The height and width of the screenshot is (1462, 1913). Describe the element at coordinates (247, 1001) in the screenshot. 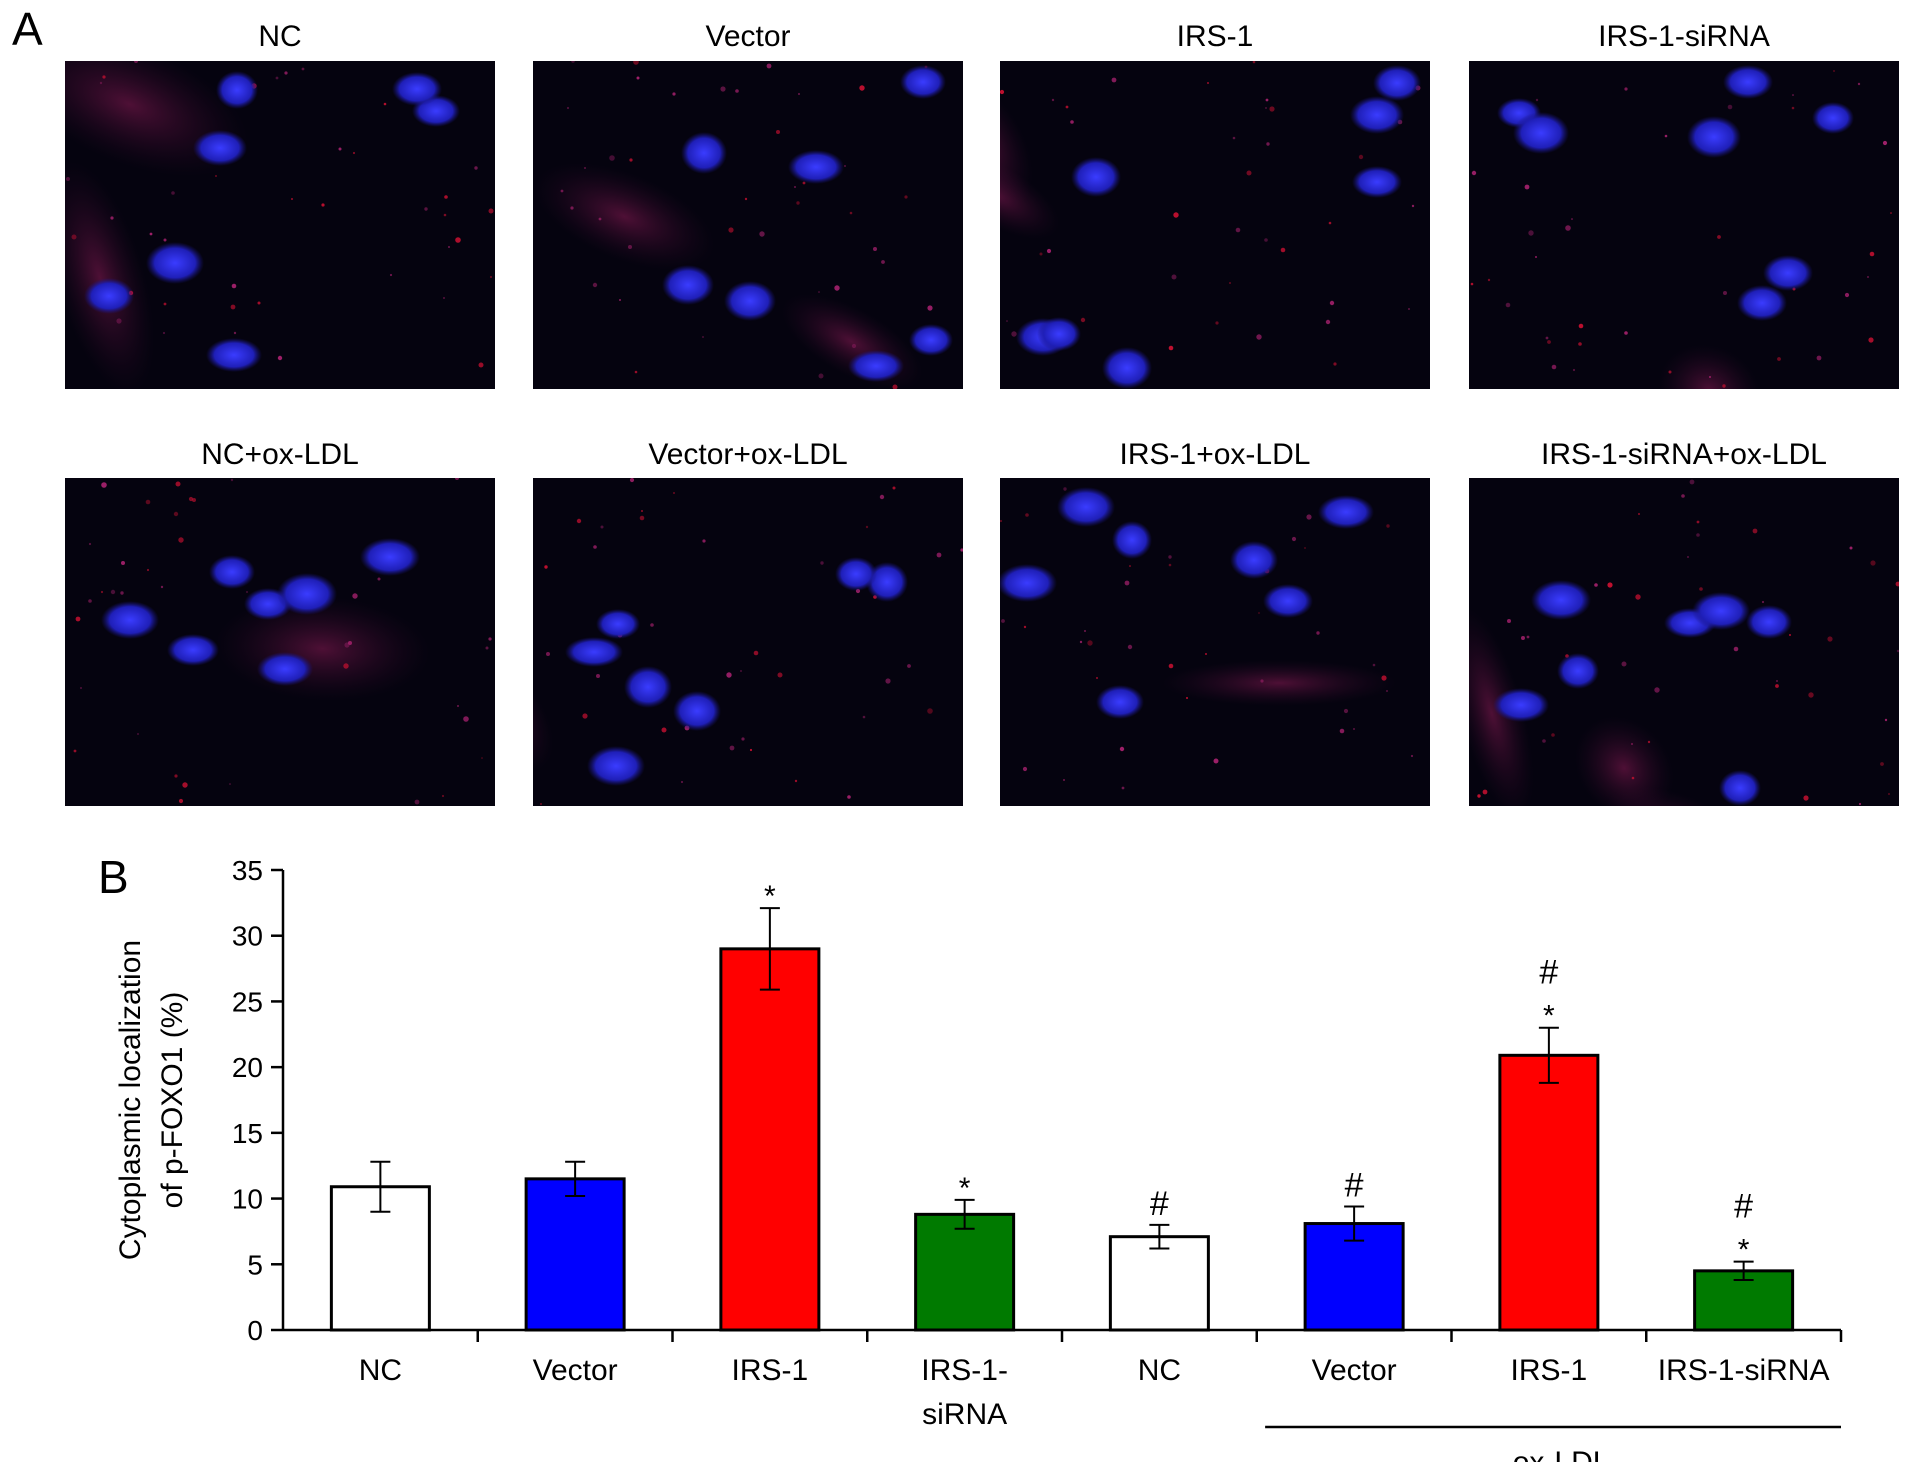

I see `y-tick-label: 25` at that location.